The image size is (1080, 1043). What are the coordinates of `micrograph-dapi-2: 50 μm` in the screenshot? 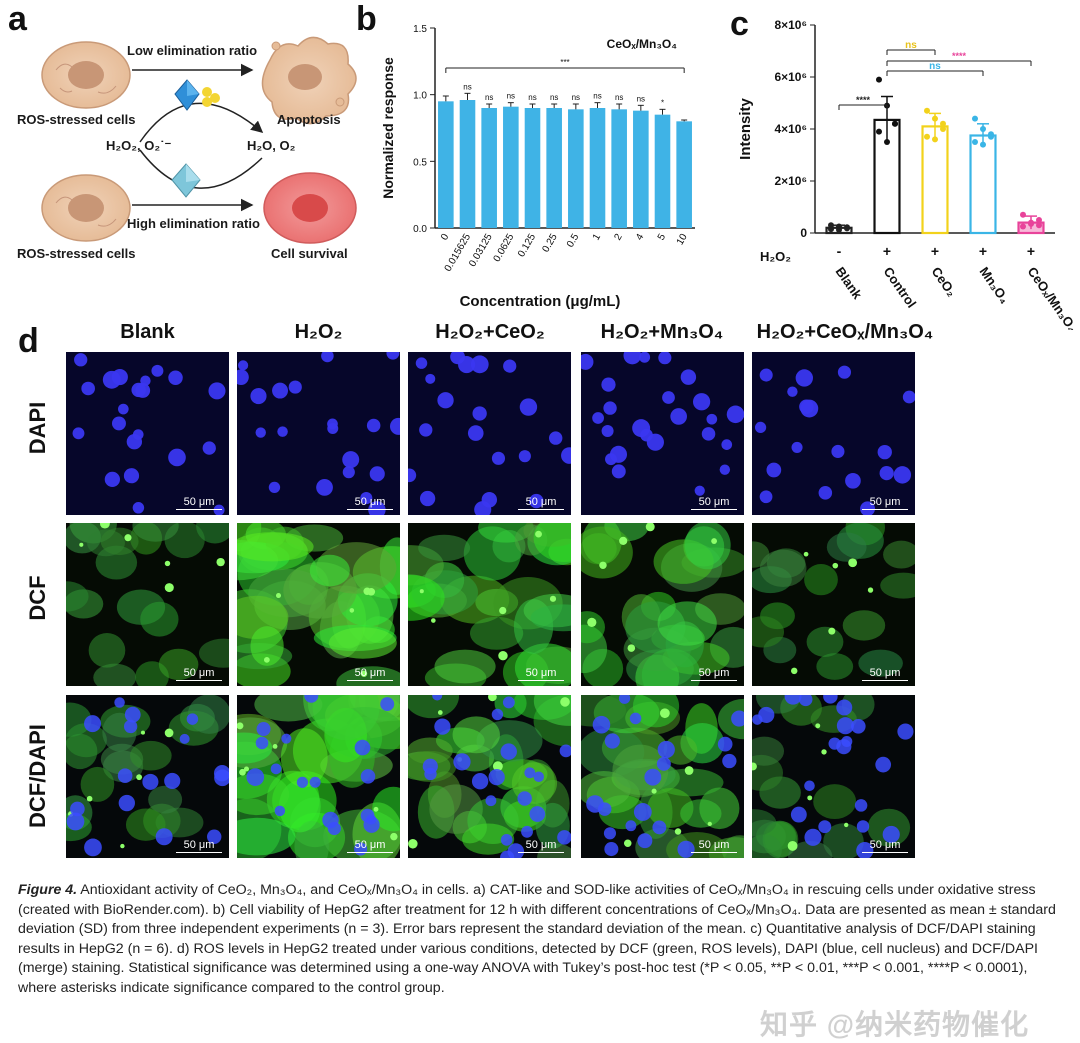 It's located at (489, 433).